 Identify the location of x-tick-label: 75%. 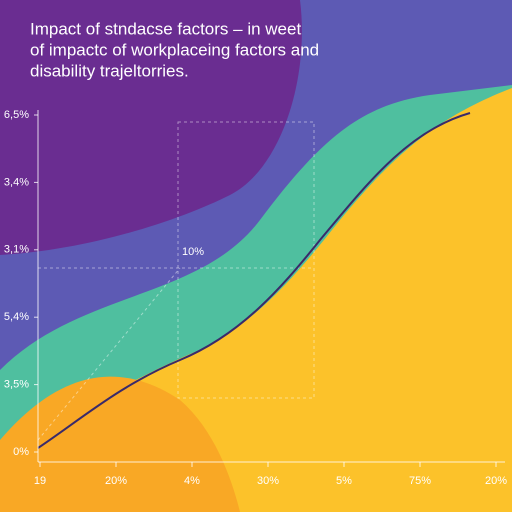
(420, 481).